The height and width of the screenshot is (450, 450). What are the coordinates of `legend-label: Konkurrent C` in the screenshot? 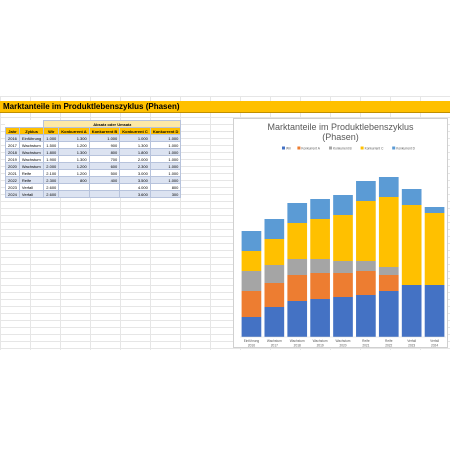 It's located at (374, 148).